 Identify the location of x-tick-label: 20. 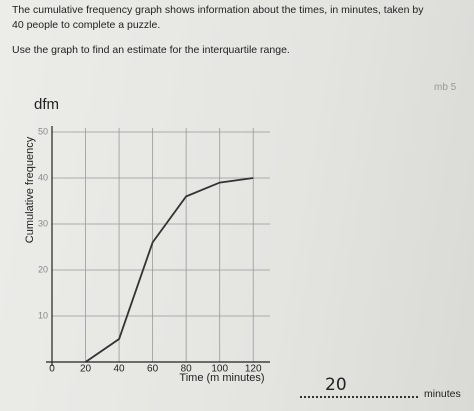
(86, 369).